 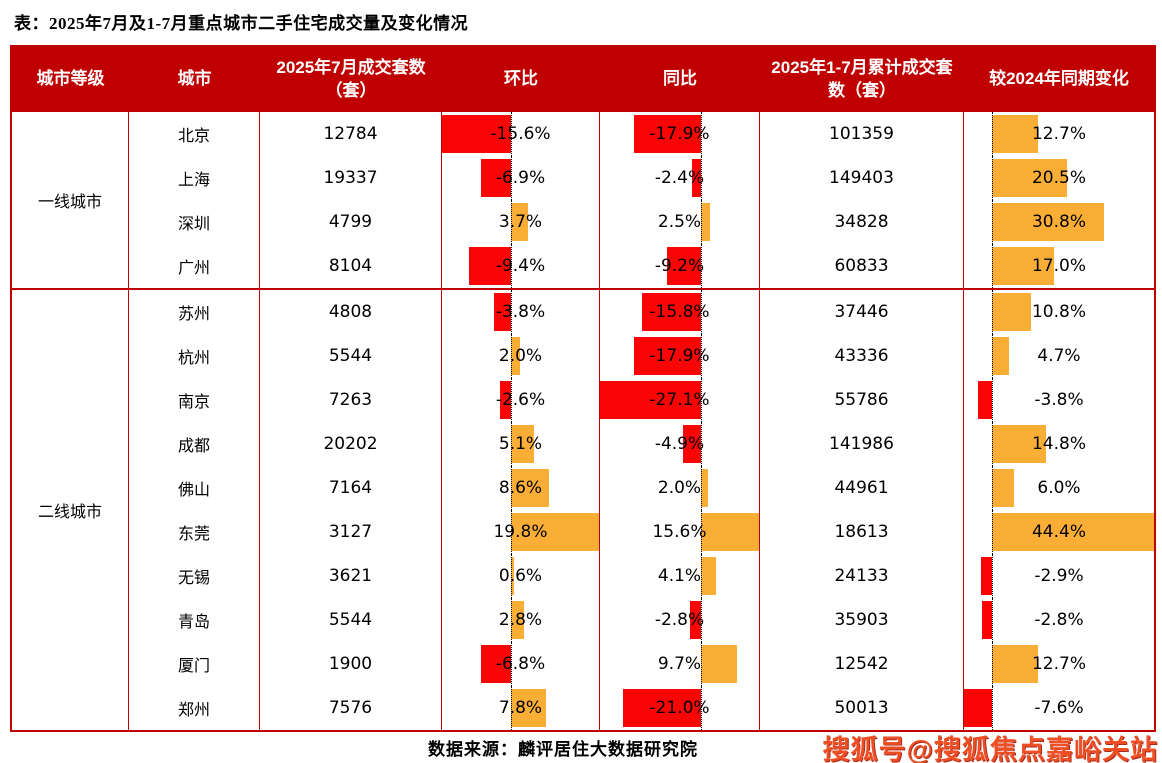 What do you see at coordinates (680, 222) in the screenshot?
I see `yoy-bar-cell: 2.5%` at bounding box center [680, 222].